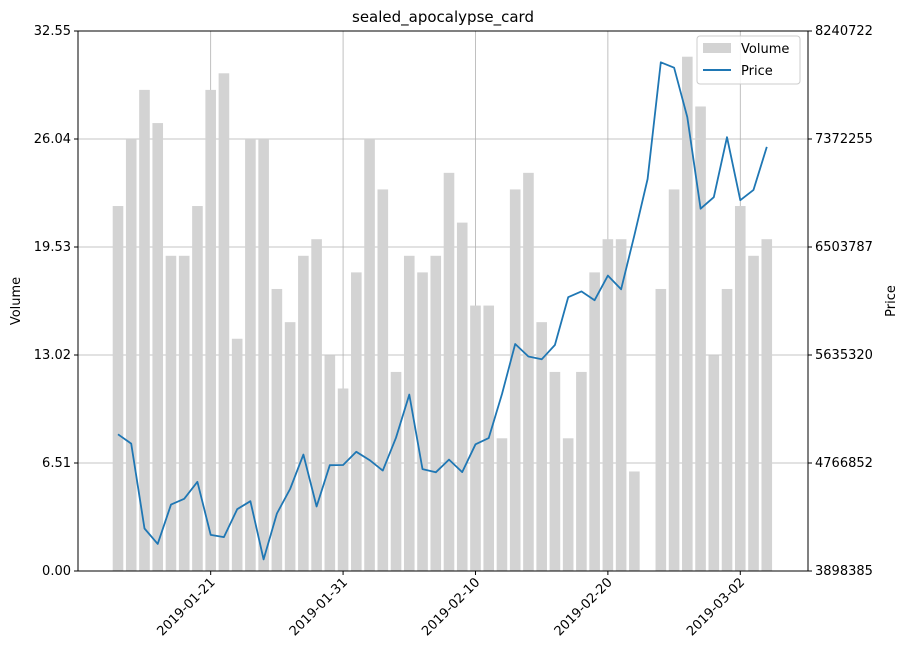  I want to click on y-right-tick-label: 6503787, so click(844, 247).